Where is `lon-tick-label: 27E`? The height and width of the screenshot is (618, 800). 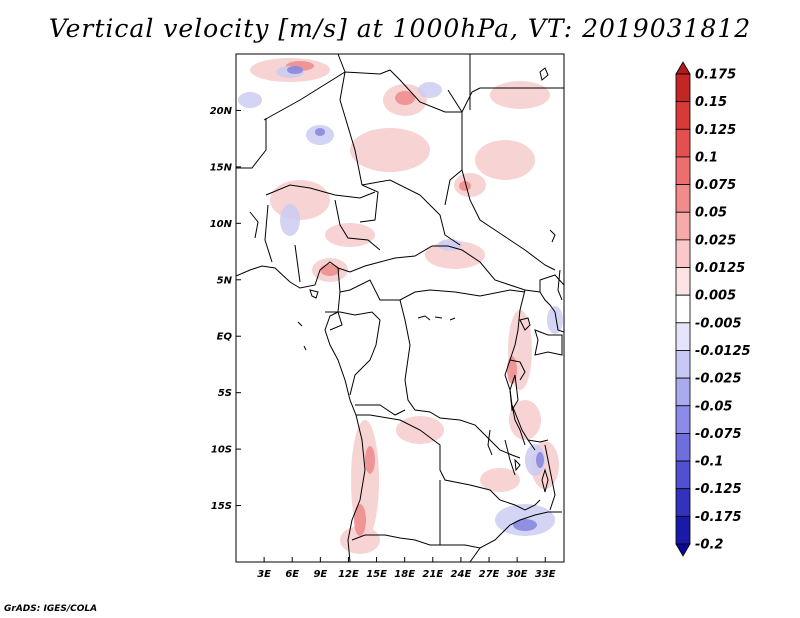 lon-tick-label: 27E is located at coordinates (489, 574).